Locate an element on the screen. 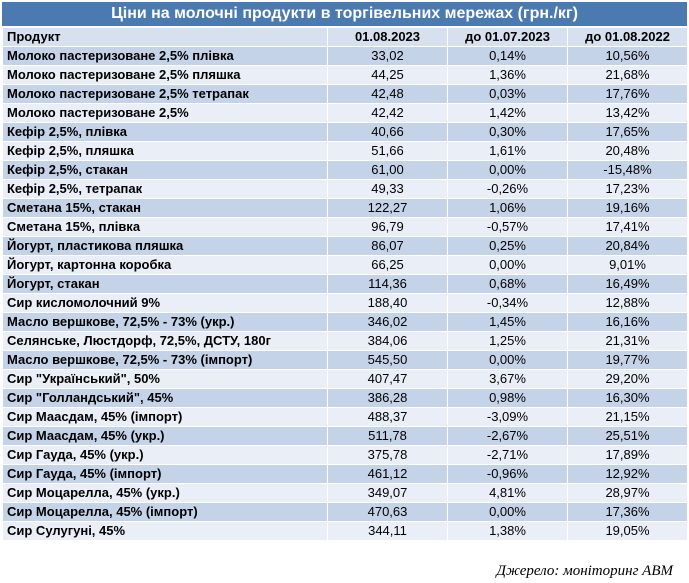 The height and width of the screenshot is (583, 689). table-row: Йогурт, картонна коробка 66,25 0,00% 9,01% is located at coordinates (345, 265).